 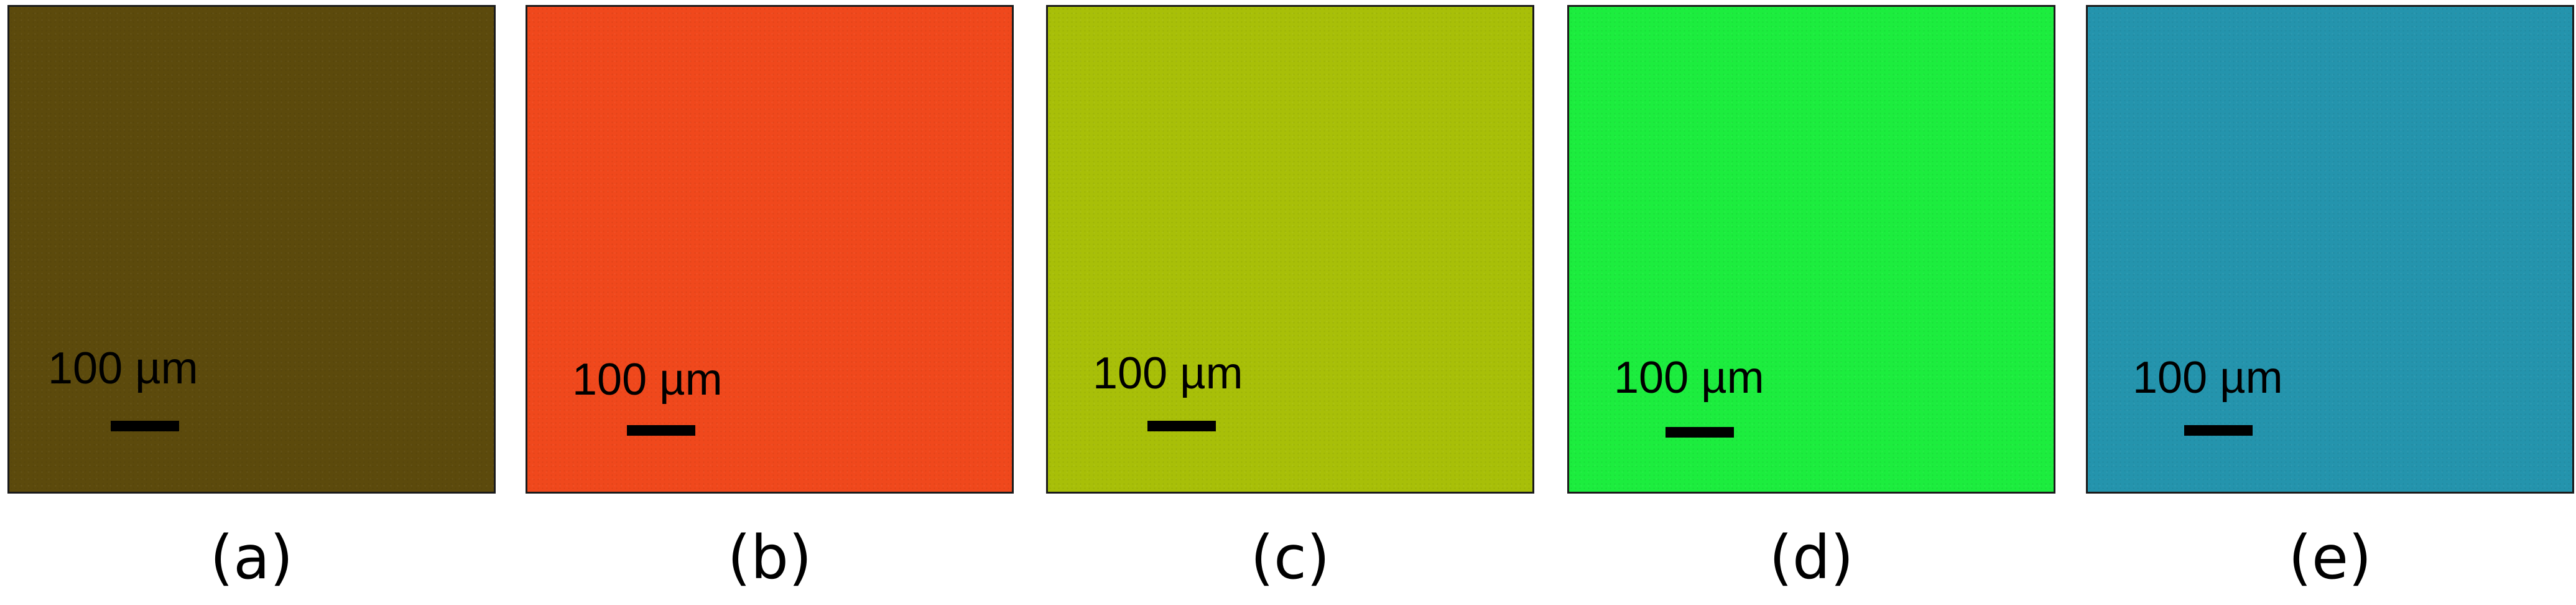 I want to click on panel-caption-a: (a), so click(x=252, y=558).